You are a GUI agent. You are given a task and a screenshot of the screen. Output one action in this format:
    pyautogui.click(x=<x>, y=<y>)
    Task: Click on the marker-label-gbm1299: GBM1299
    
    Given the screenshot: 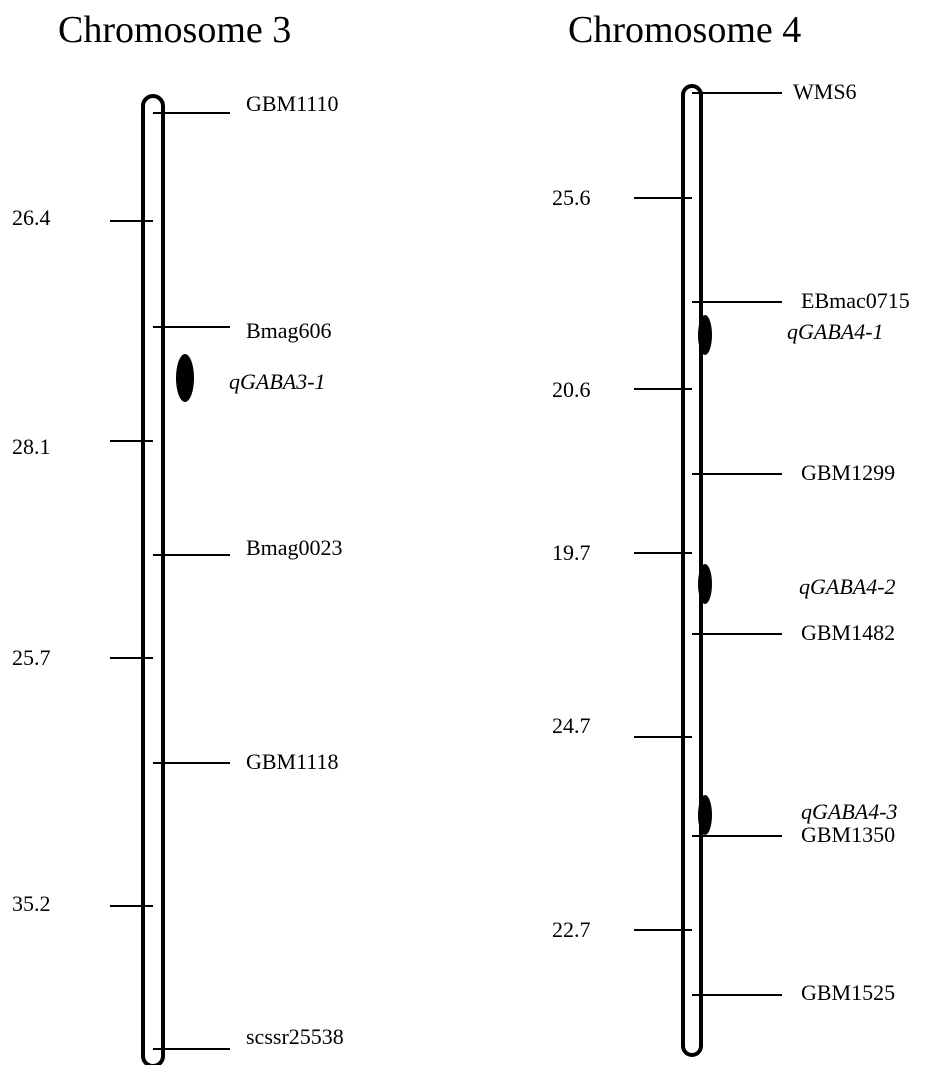 What is the action you would take?
    pyautogui.click(x=848, y=472)
    